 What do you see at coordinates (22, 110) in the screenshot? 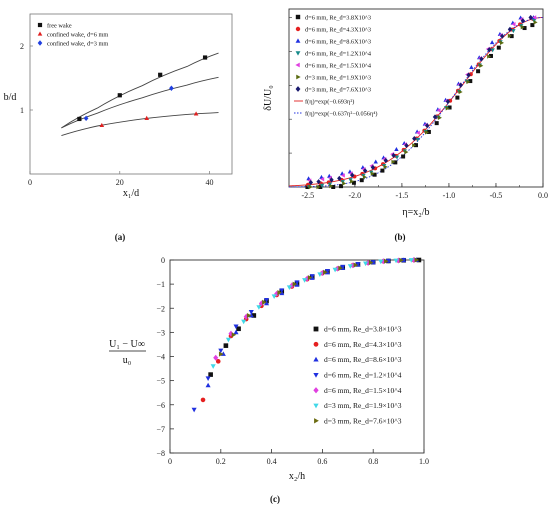
I see `panel-a-ytick-label: 1` at bounding box center [22, 110].